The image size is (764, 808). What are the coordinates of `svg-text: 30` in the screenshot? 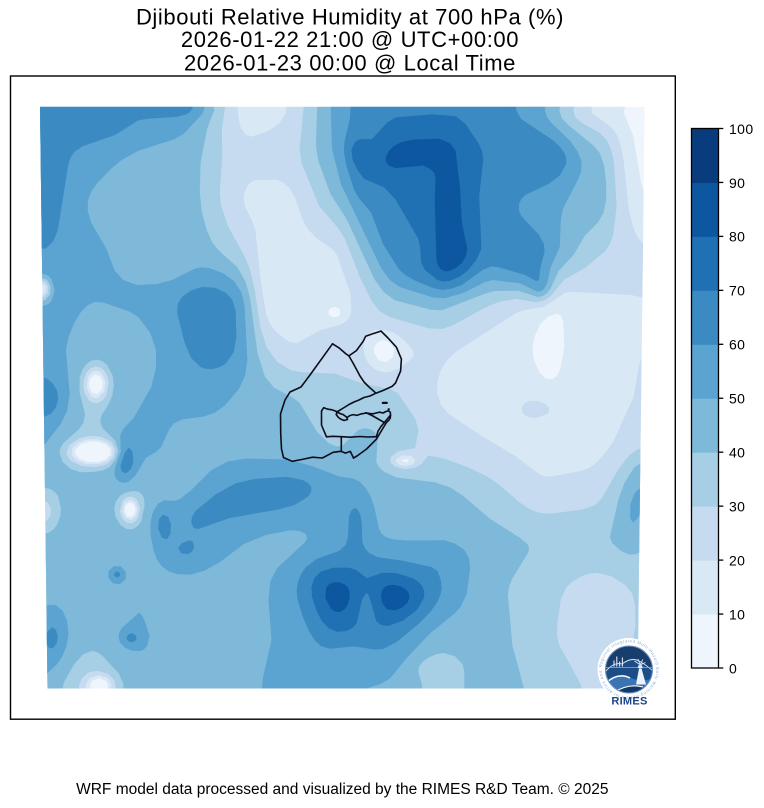 It's located at (737, 506).